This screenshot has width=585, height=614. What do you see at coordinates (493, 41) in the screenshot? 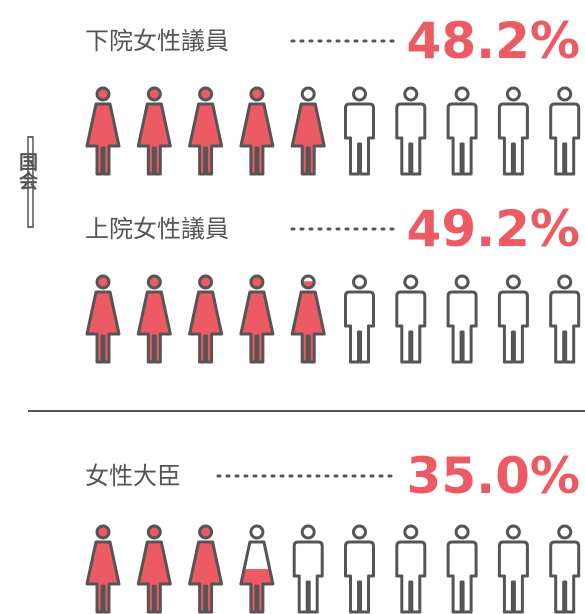
I see `value-label: 48.2%` at bounding box center [493, 41].